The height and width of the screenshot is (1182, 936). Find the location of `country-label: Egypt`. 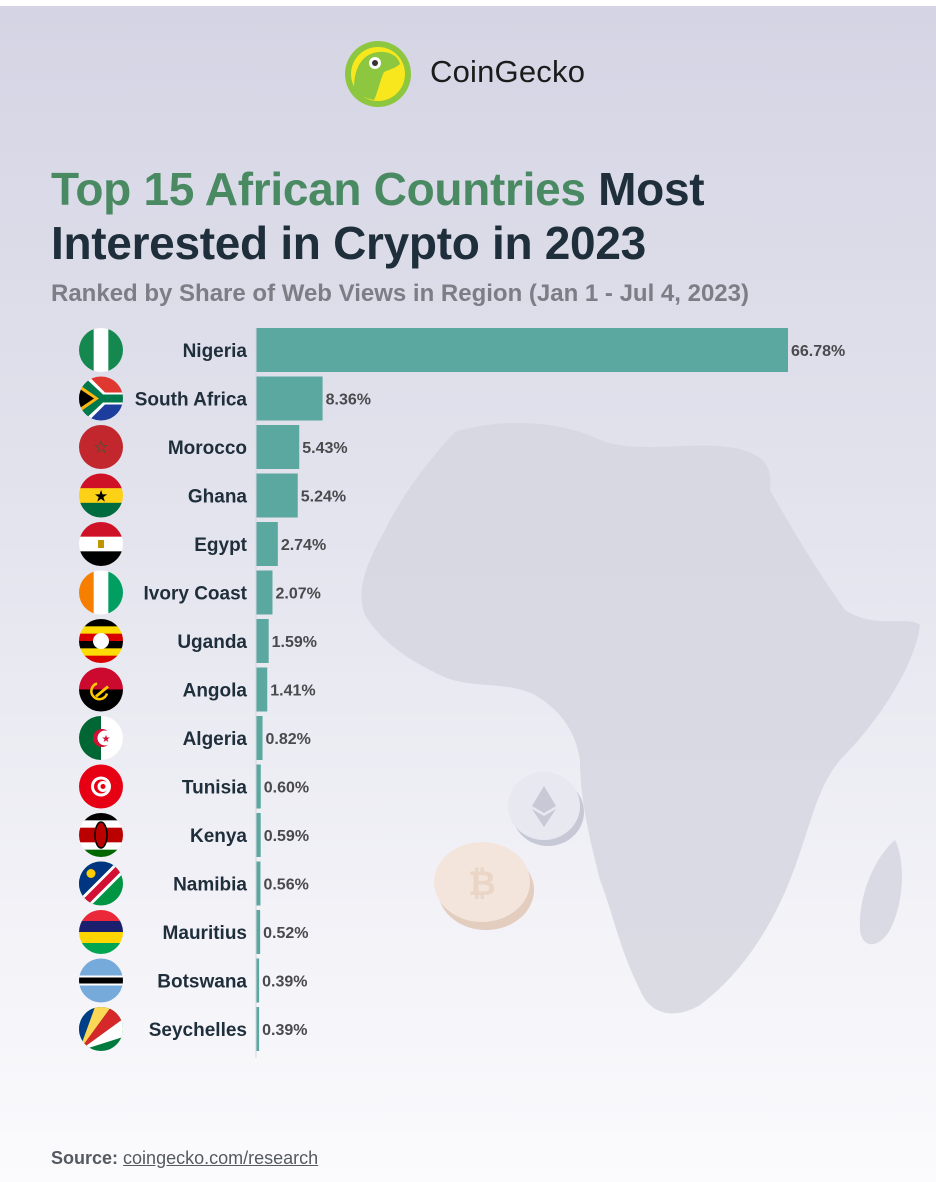

country-label: Egypt is located at coordinates (220, 545).